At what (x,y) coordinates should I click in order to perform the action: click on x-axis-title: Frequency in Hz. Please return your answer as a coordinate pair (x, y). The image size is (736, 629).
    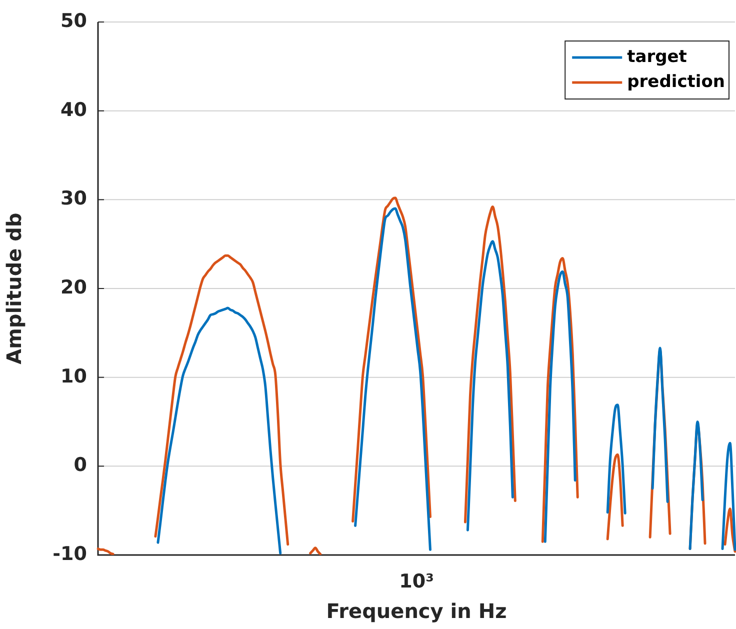
    Looking at the image, I should click on (416, 611).